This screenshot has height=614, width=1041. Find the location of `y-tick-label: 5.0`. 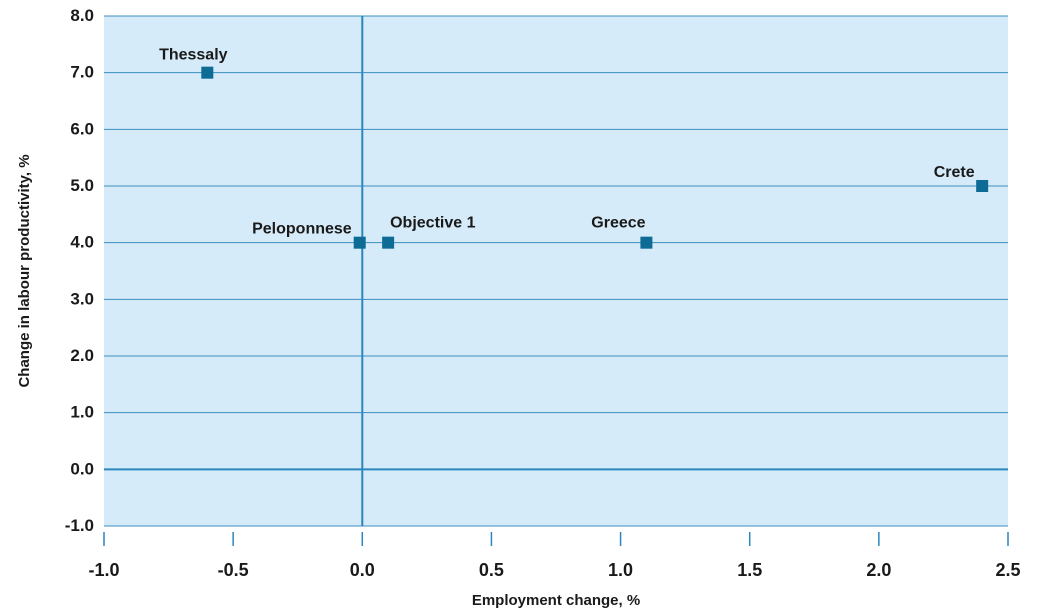

y-tick-label: 5.0 is located at coordinates (82, 185).